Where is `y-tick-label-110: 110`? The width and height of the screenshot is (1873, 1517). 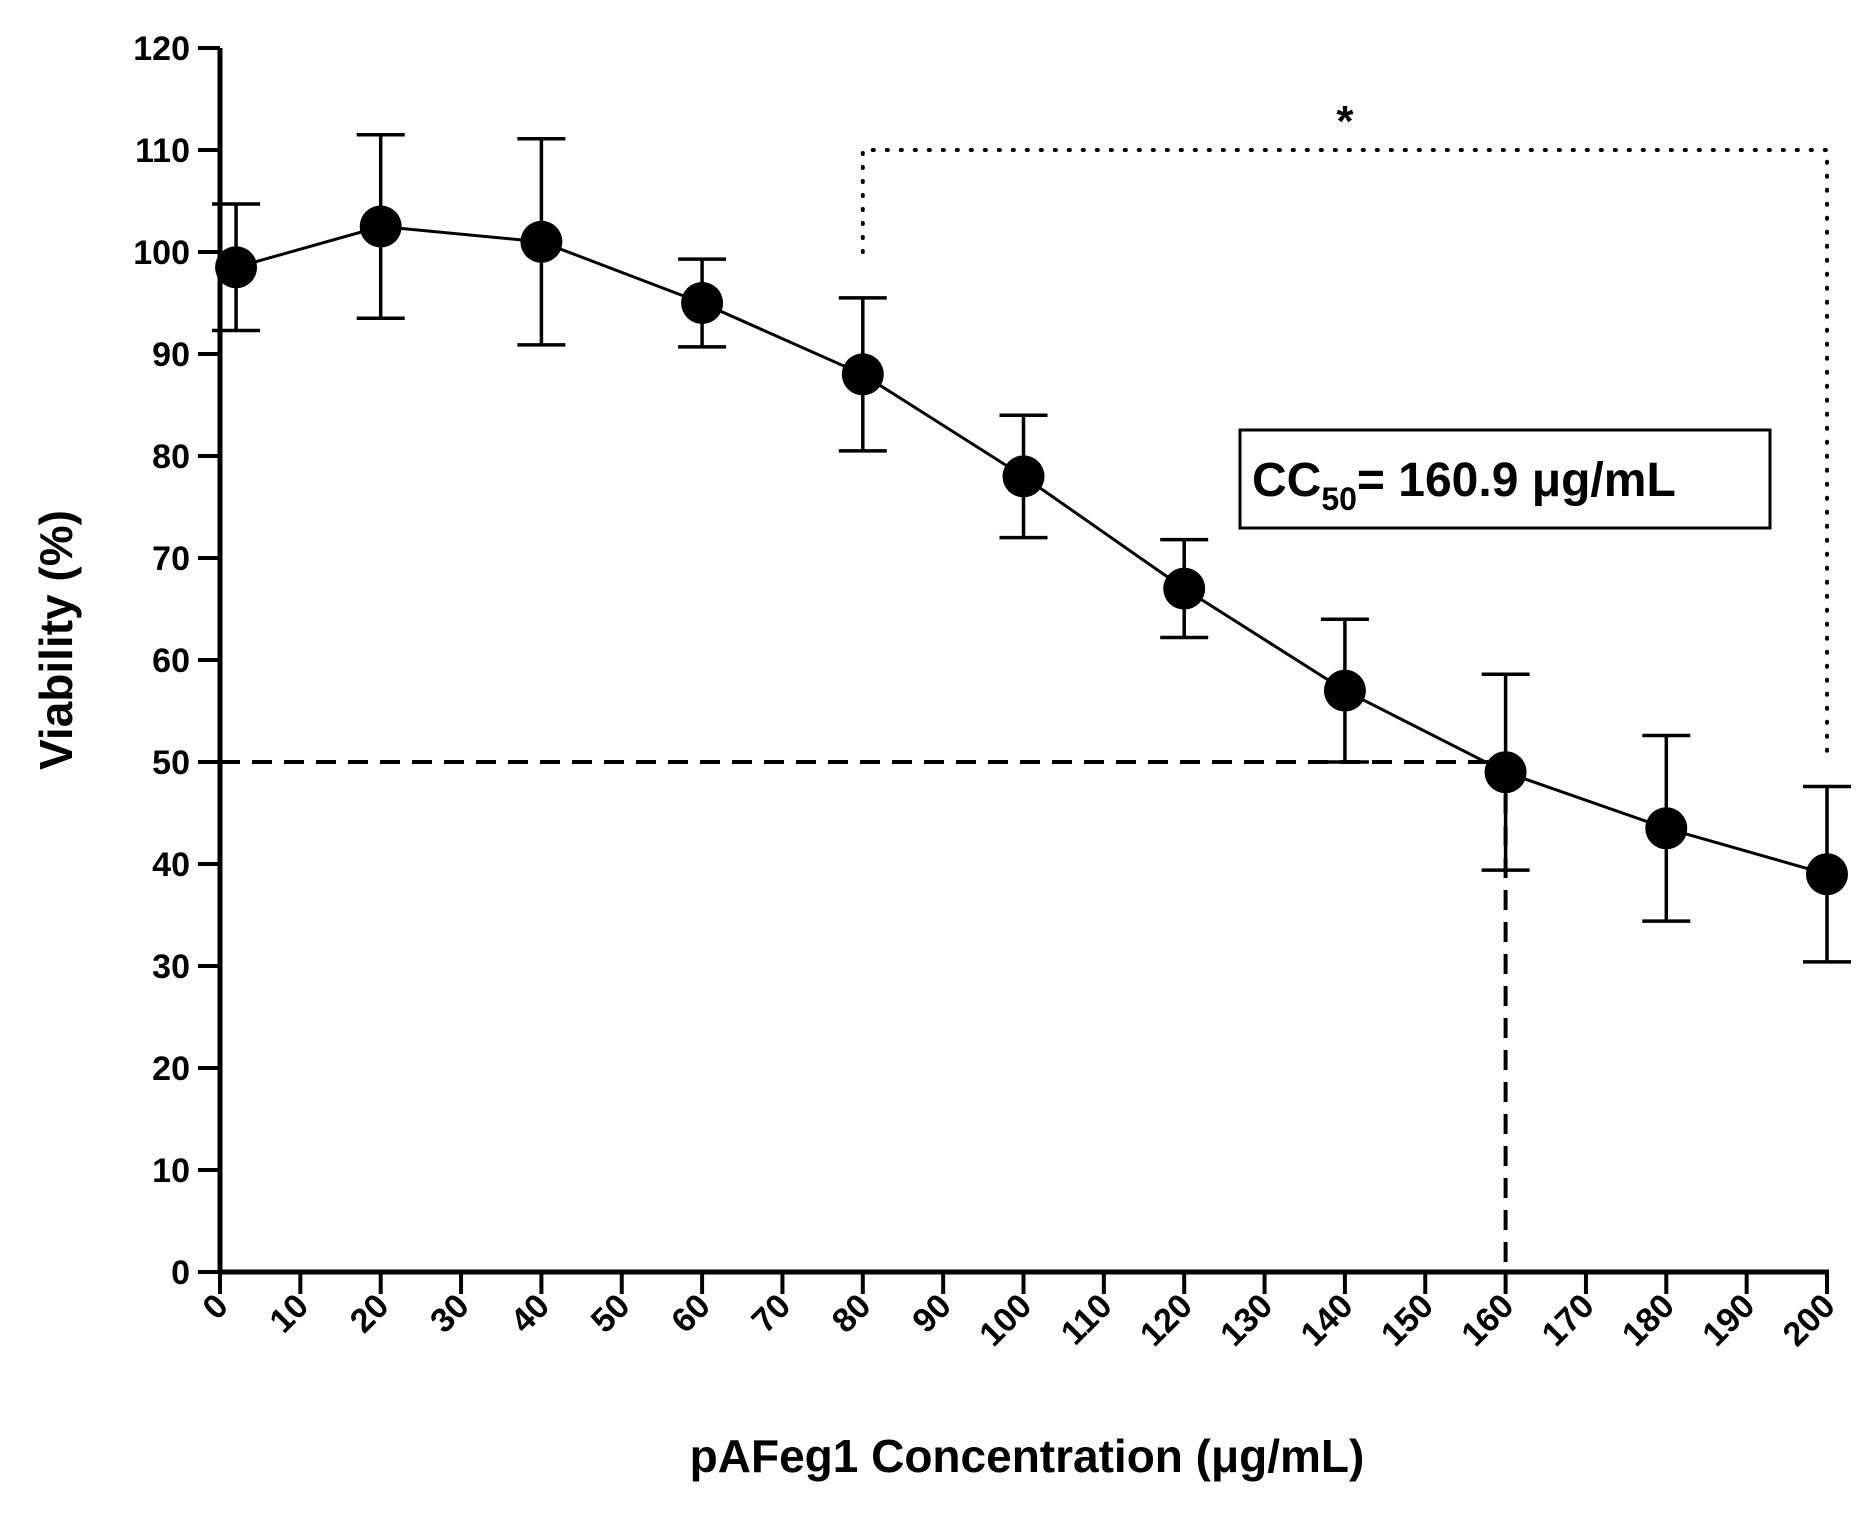 y-tick-label-110: 110 is located at coordinates (162, 151).